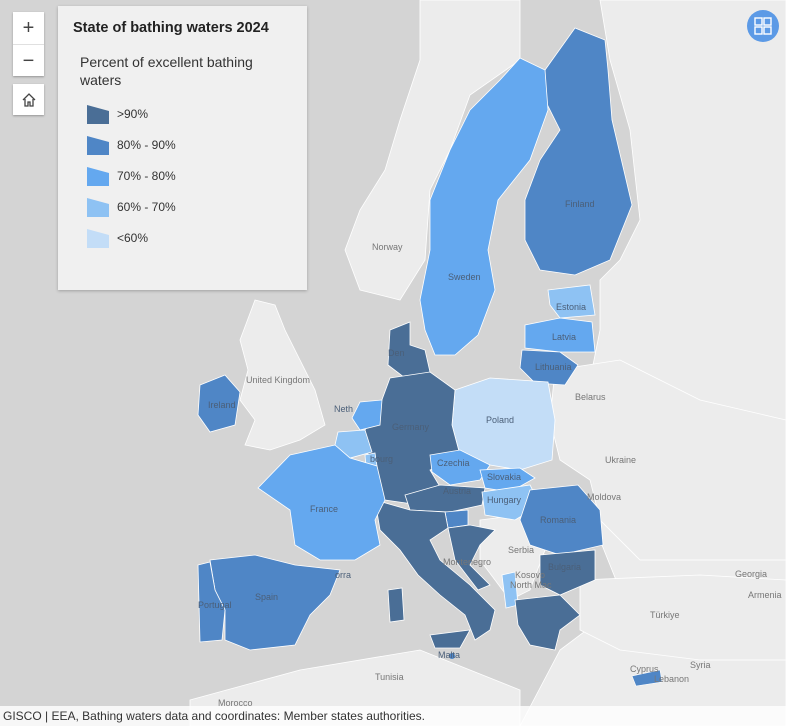 Image resolution: width=786 pixels, height=726 pixels. I want to click on label-poland: Poland, so click(500, 420).